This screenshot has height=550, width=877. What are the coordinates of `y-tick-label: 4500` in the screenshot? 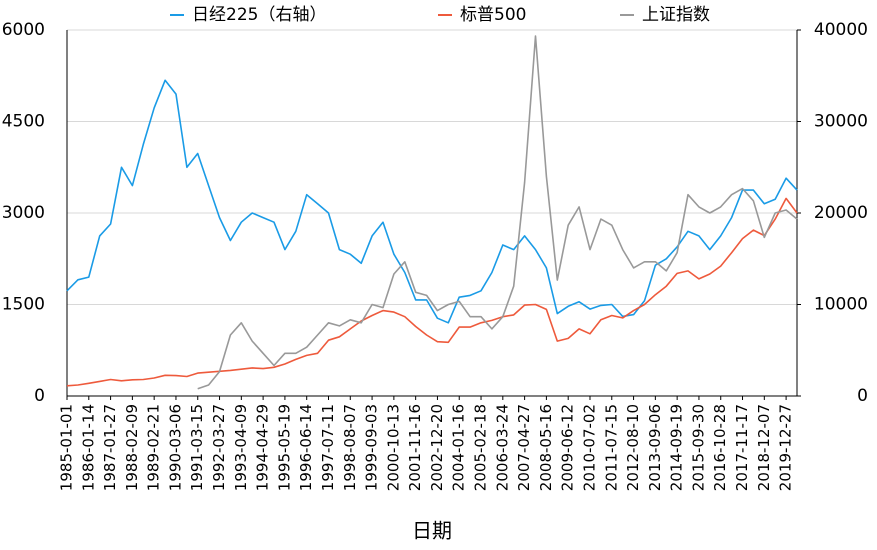 It's located at (23, 122).